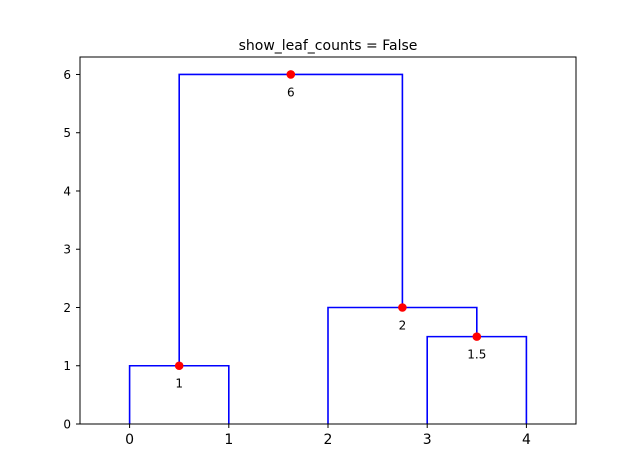 This screenshot has height=476, width=640. What do you see at coordinates (291, 92) in the screenshot?
I see `merge-node-label-3: 6` at bounding box center [291, 92].